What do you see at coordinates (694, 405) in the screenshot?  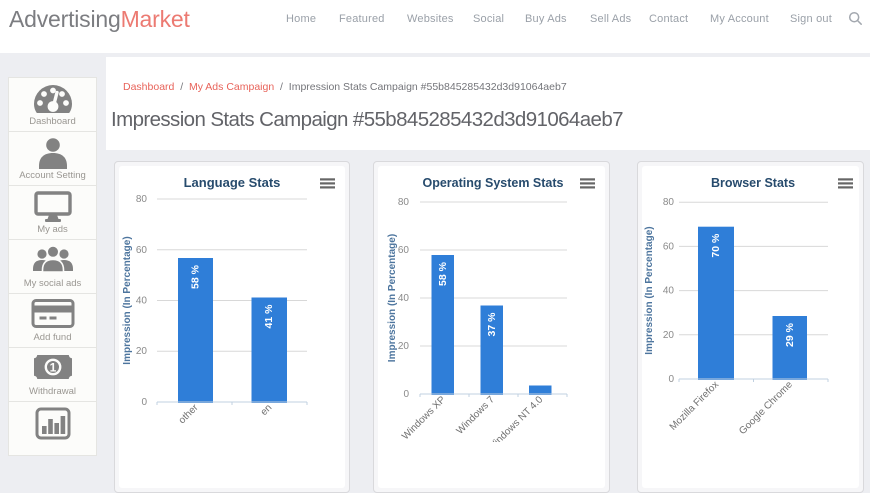 I see `svg-text: Mozilla Firefox` at bounding box center [694, 405].